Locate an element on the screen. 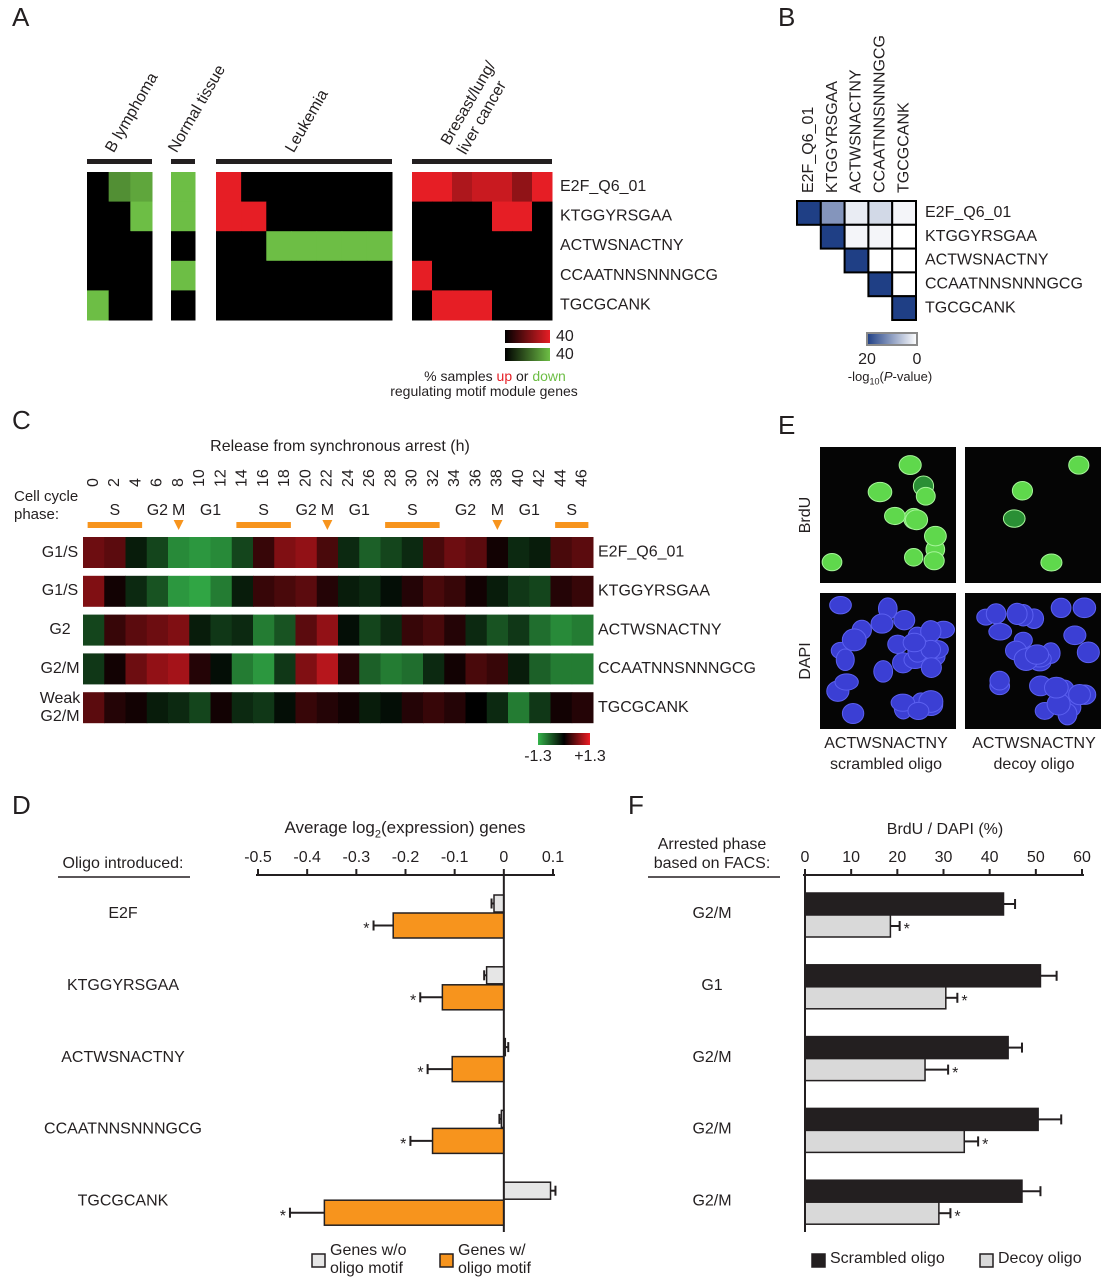 The width and height of the screenshot is (1104, 1280). phase-row-label: Weak G2/M is located at coordinates (60, 707).